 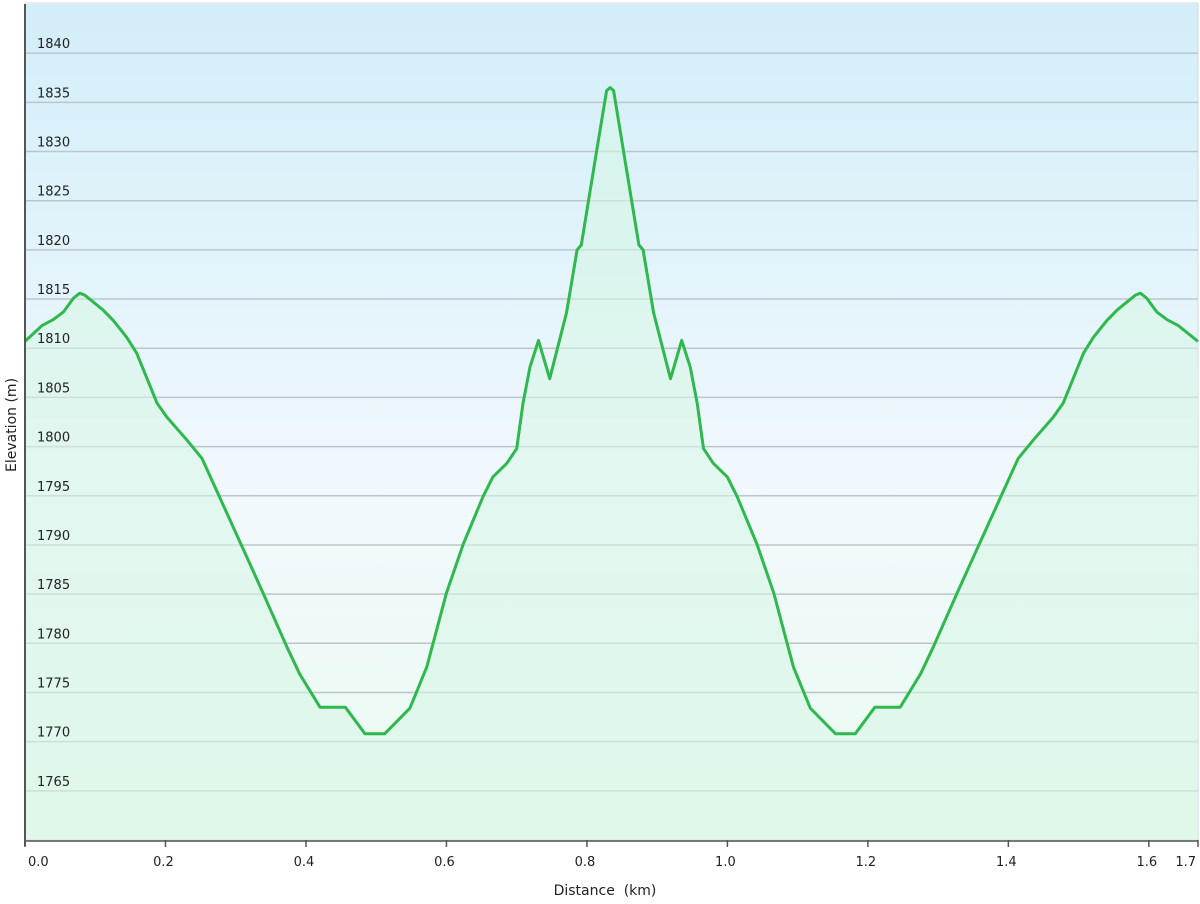 What do you see at coordinates (53, 143) in the screenshot?
I see `y-tick-label: 1830` at bounding box center [53, 143].